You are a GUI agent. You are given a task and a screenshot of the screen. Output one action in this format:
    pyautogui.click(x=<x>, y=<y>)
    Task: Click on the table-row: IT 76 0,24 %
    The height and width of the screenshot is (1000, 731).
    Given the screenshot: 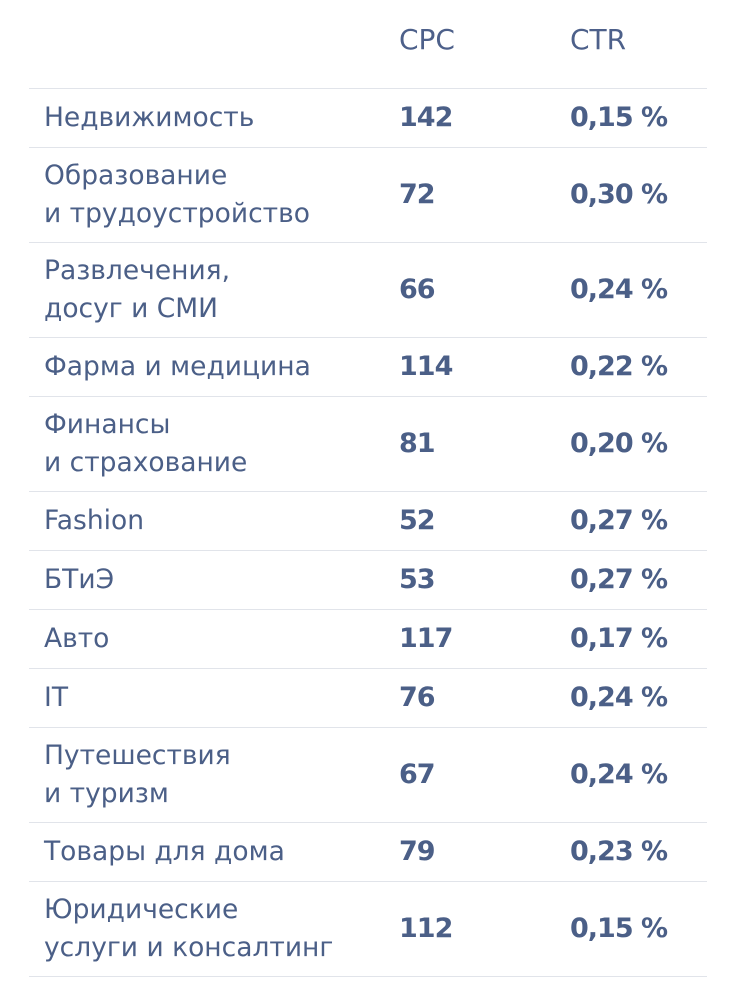 What is the action you would take?
    pyautogui.click(x=368, y=698)
    